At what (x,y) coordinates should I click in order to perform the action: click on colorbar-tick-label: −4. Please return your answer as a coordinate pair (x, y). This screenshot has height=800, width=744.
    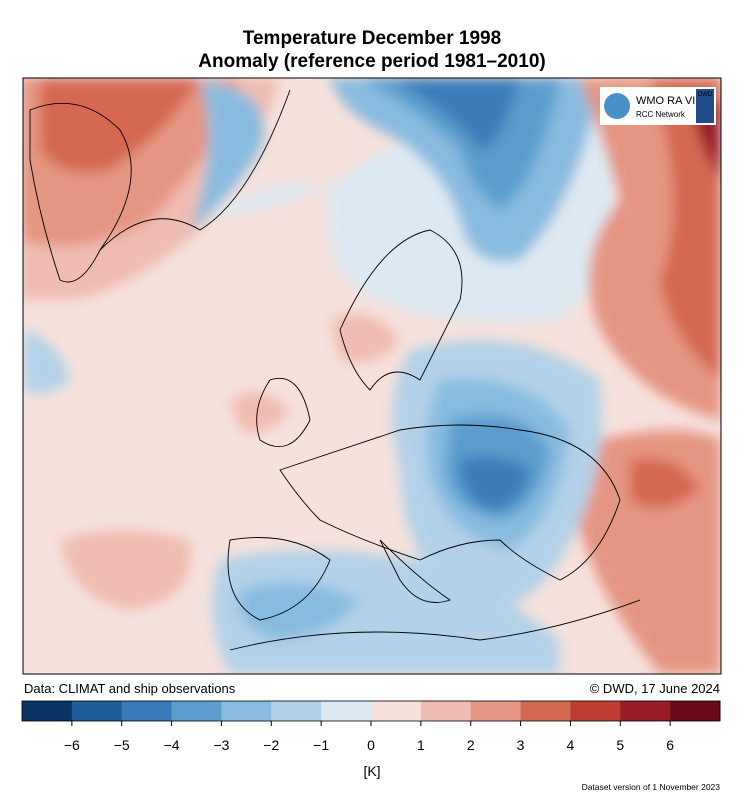
    Looking at the image, I should click on (172, 745).